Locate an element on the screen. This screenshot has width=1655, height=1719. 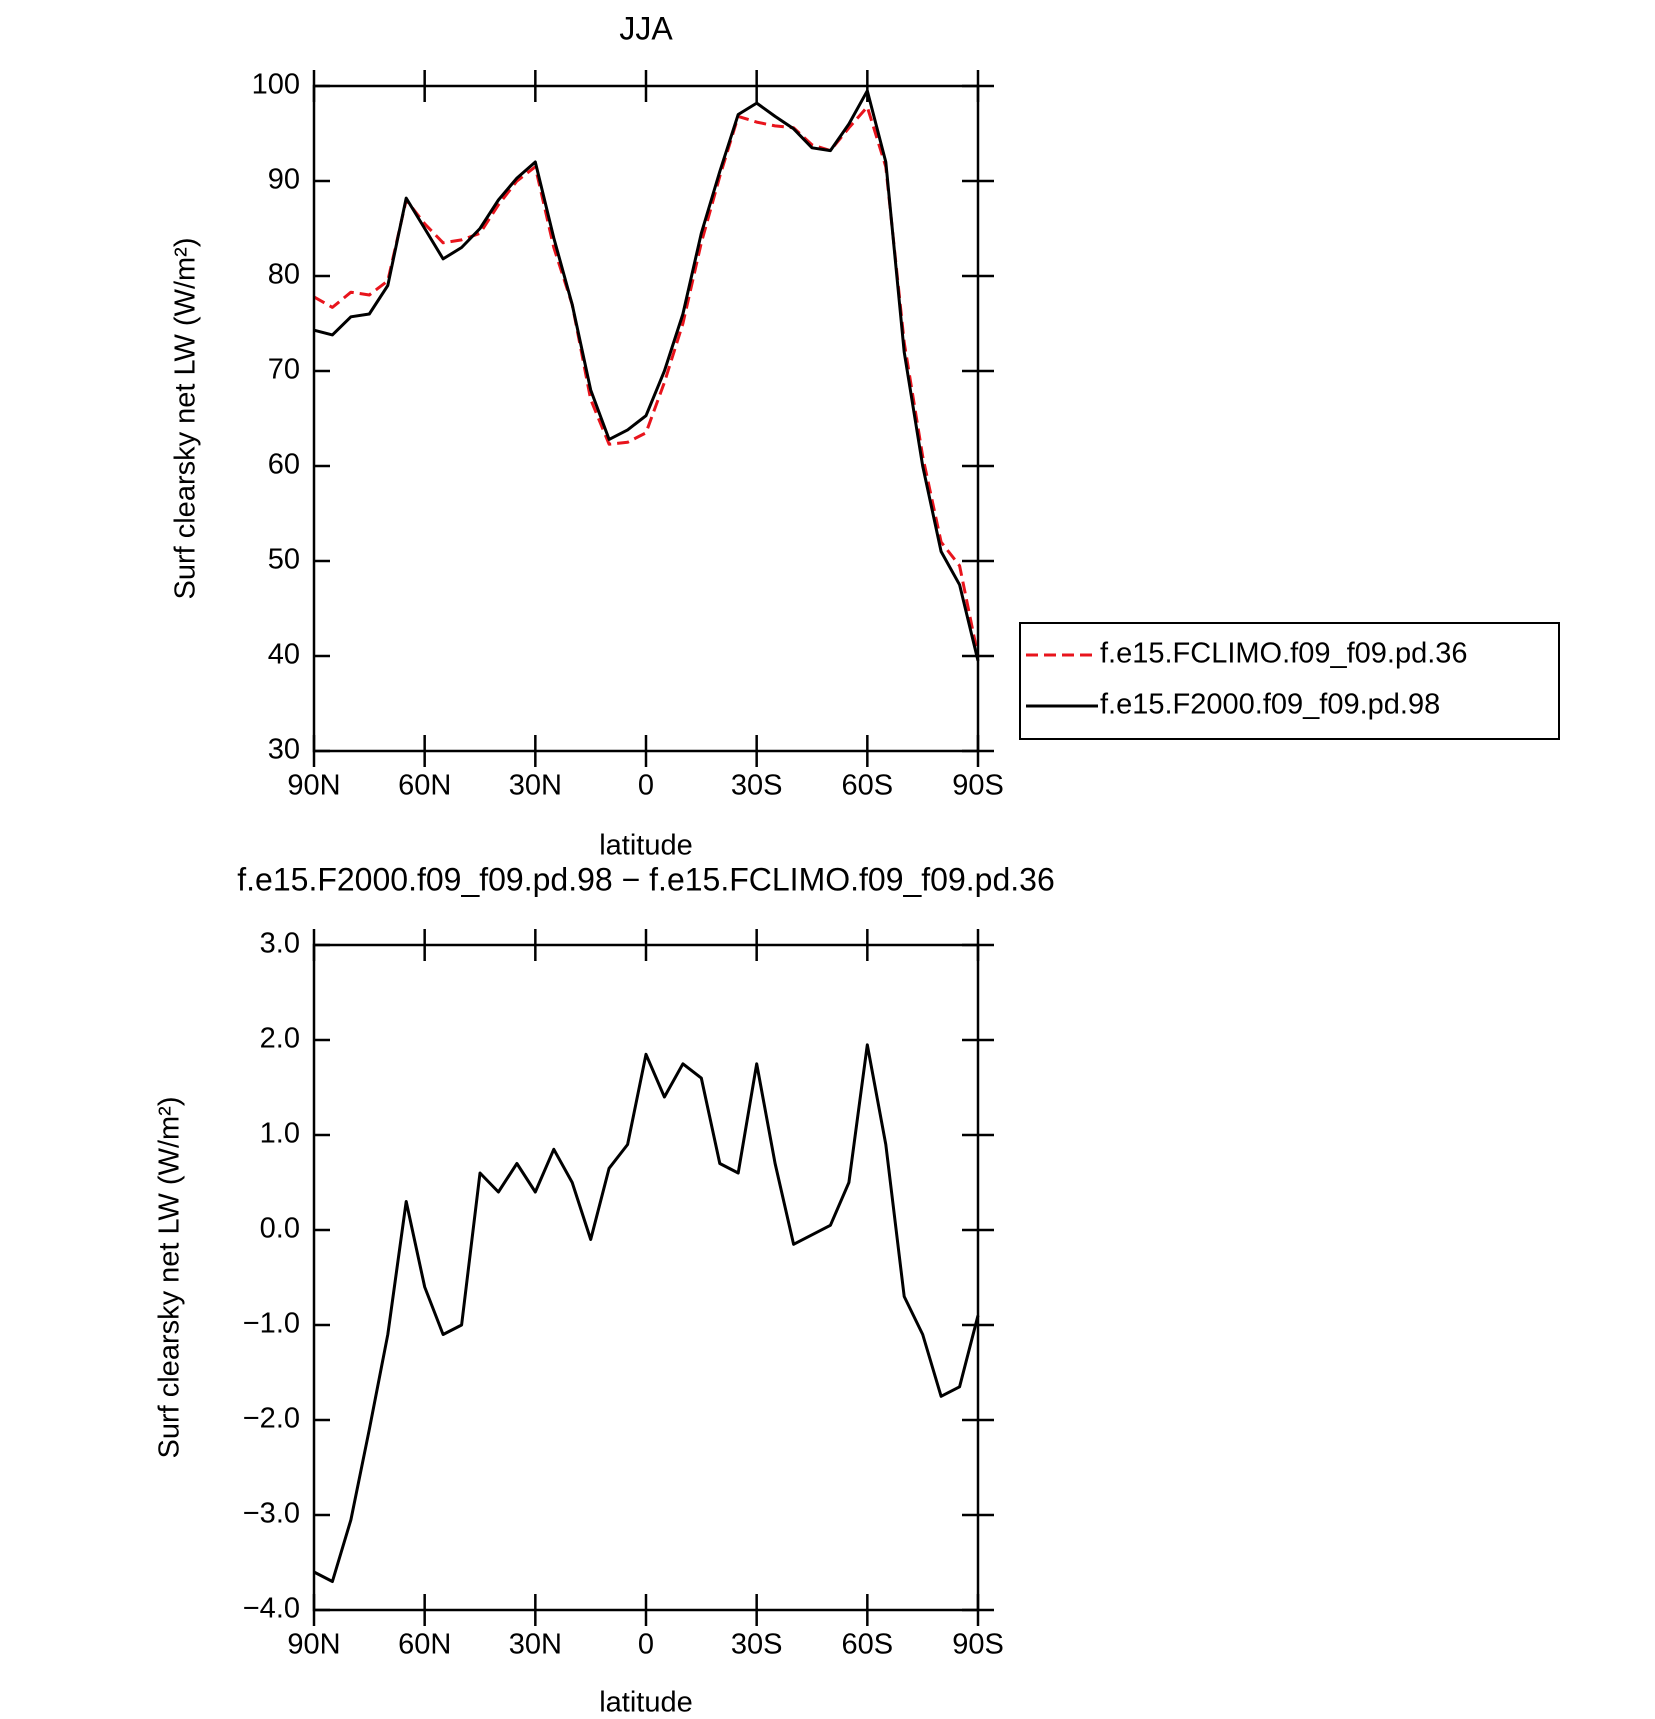
y-tick-label: 70 is located at coordinates (284, 370).